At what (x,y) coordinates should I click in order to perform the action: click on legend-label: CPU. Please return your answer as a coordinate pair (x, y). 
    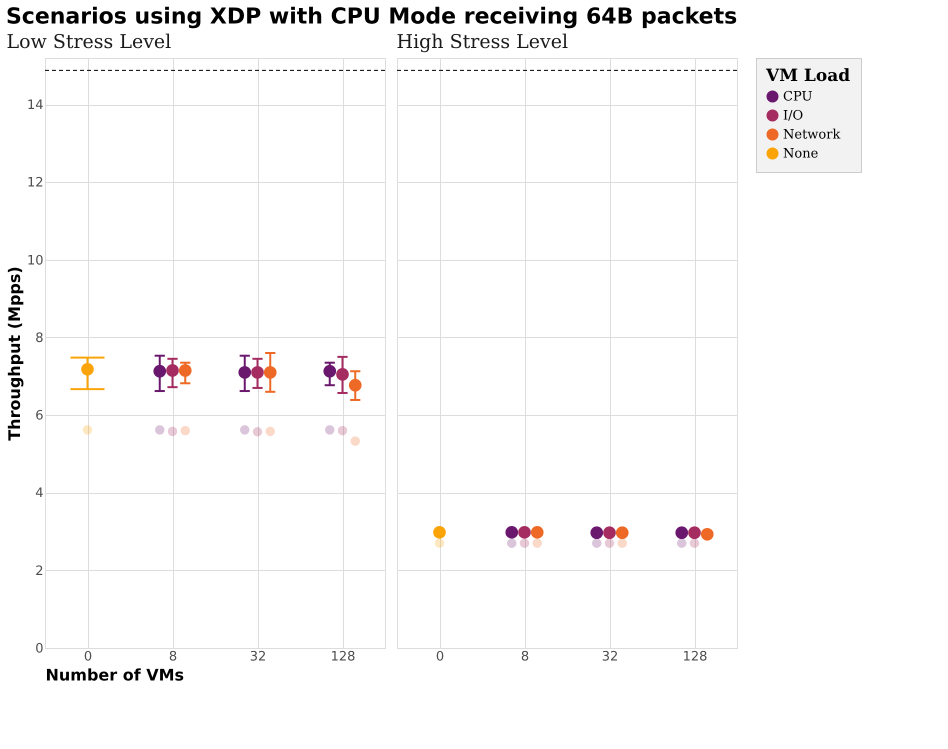
    Looking at the image, I should click on (797, 97).